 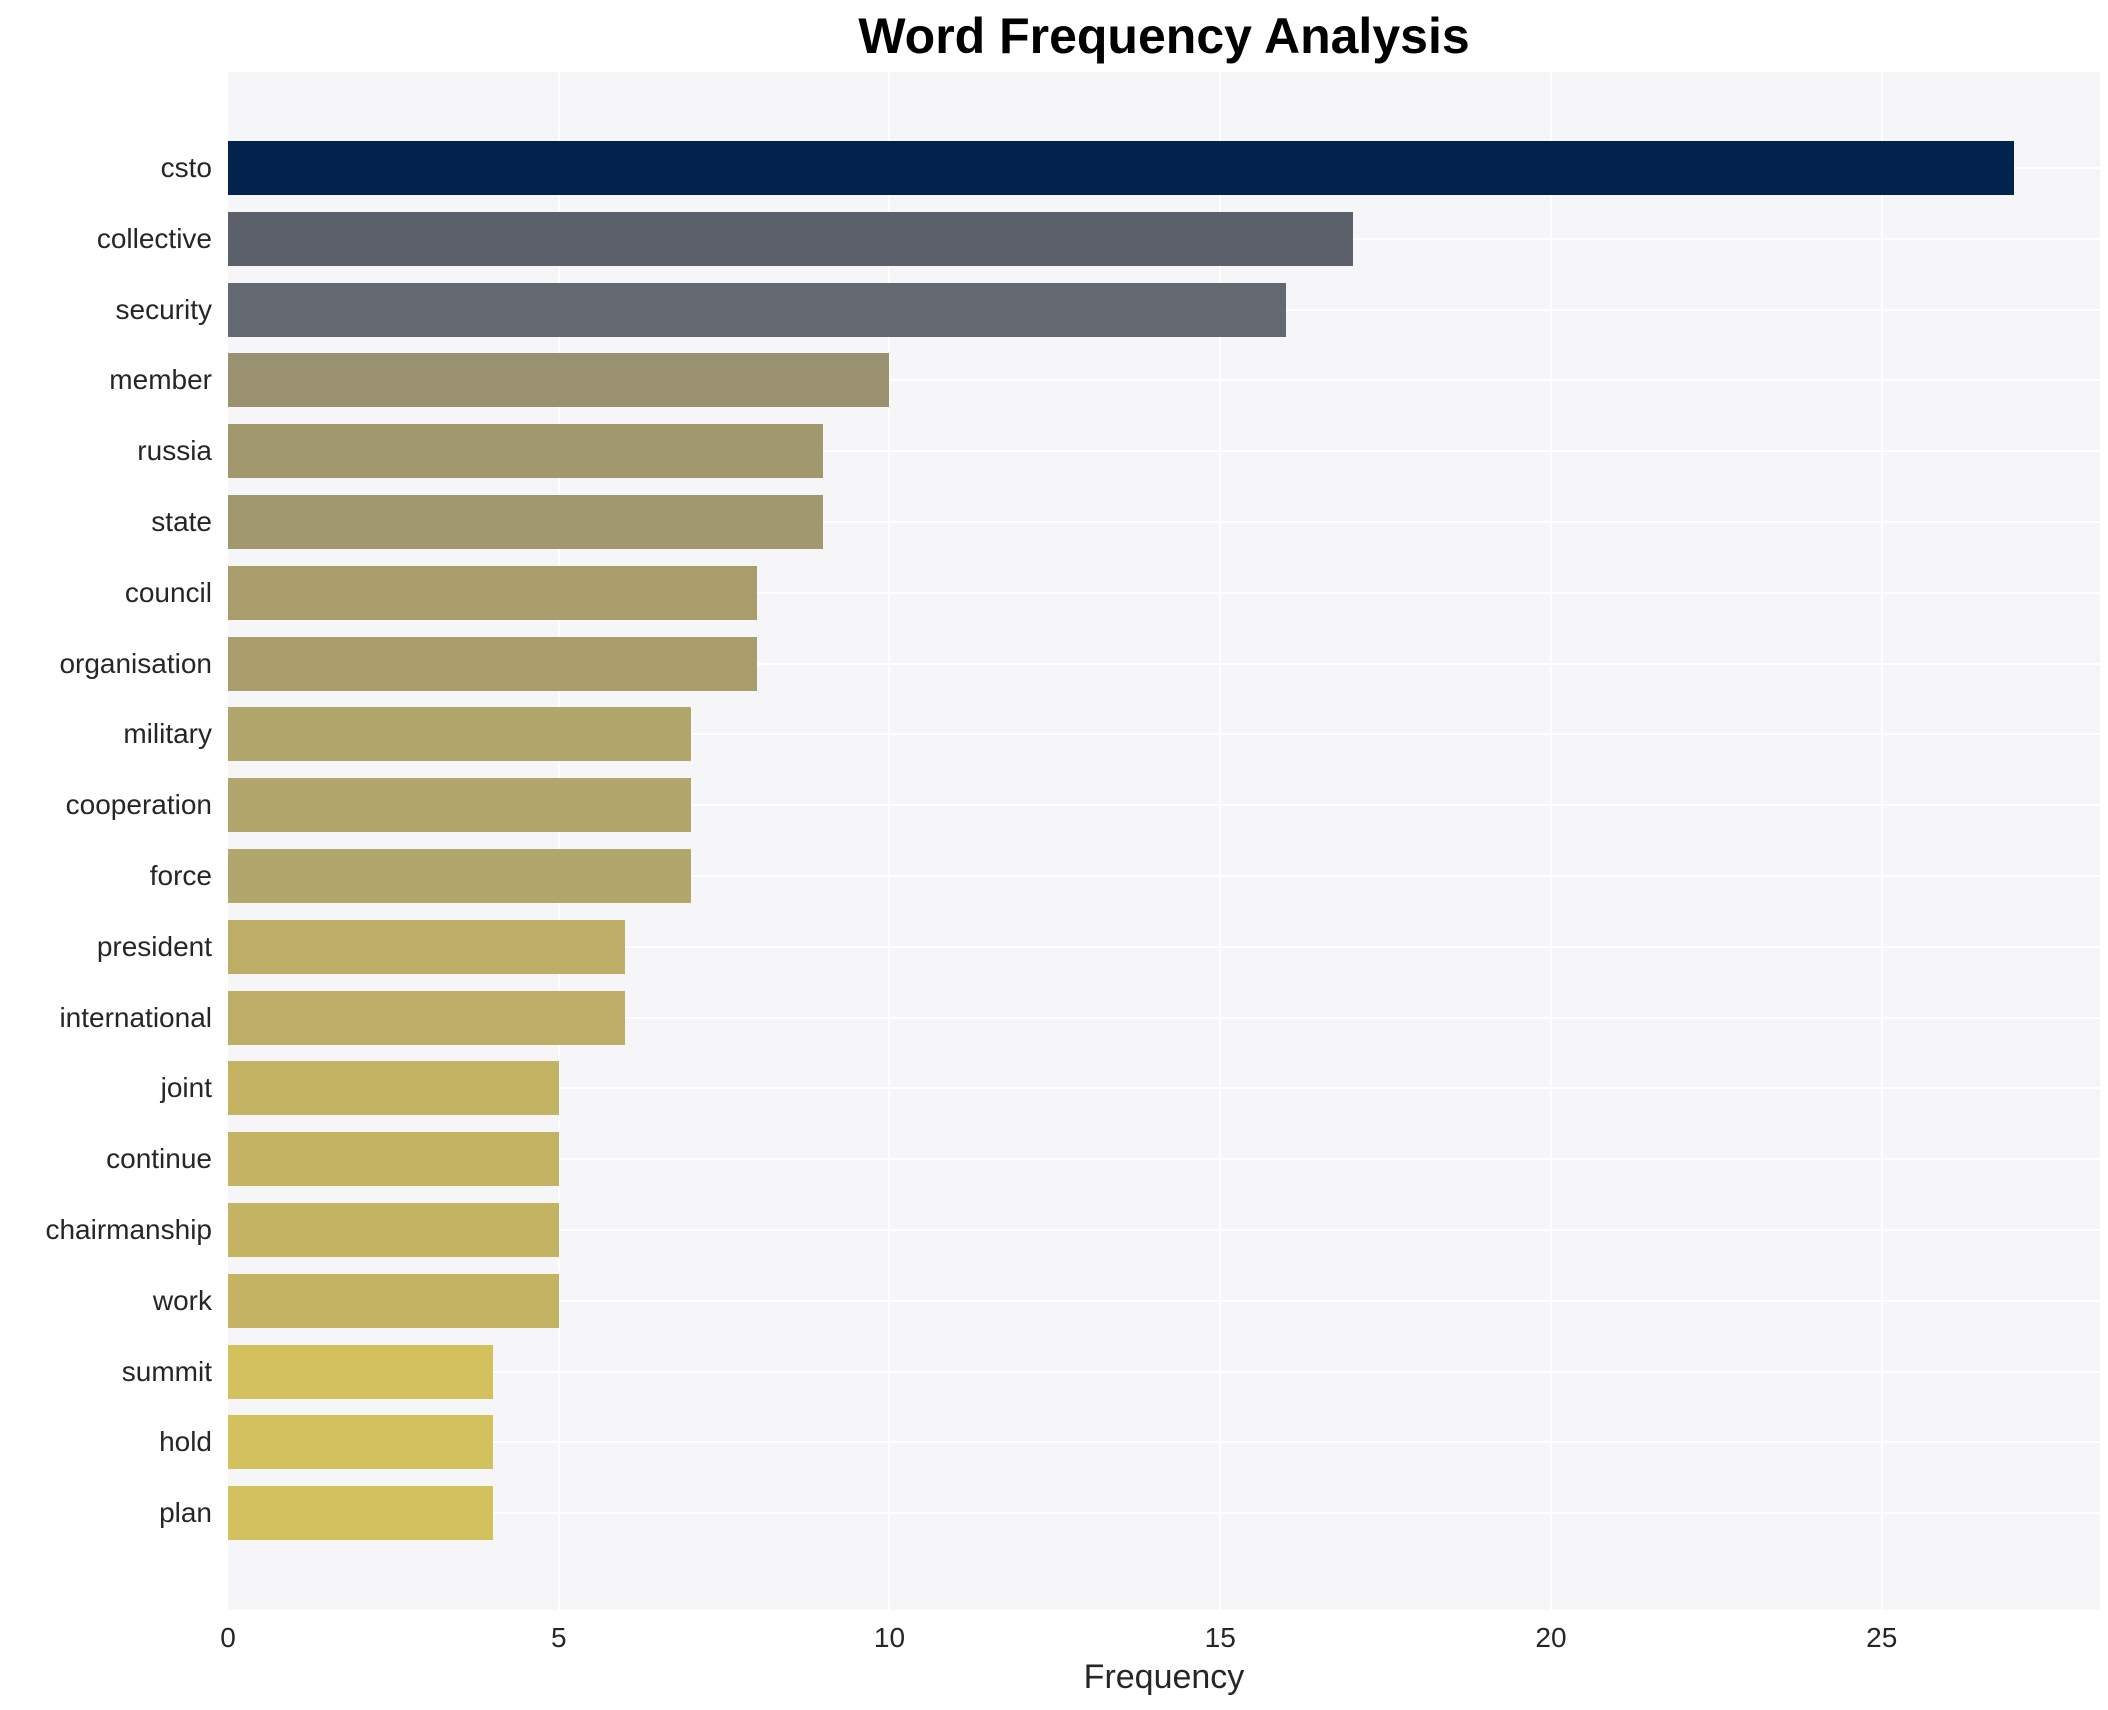 I want to click on y-tick-label-international: international, so click(x=135, y=1017).